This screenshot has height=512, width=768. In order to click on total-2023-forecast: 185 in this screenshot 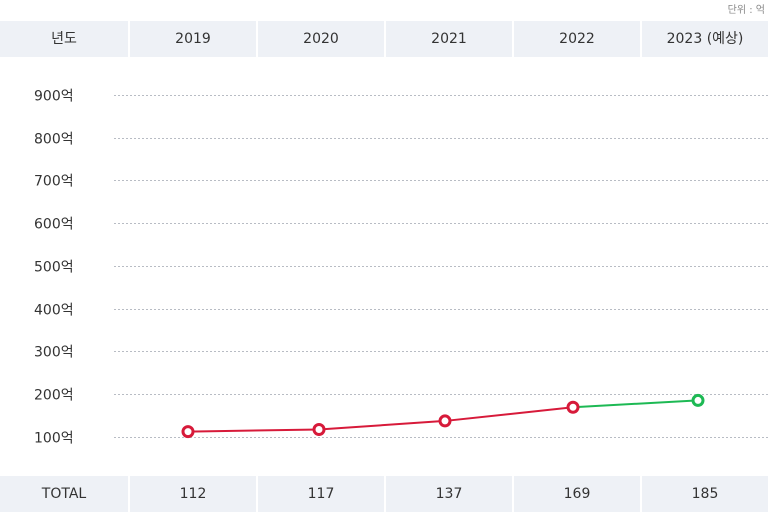, I will do `click(705, 494)`.